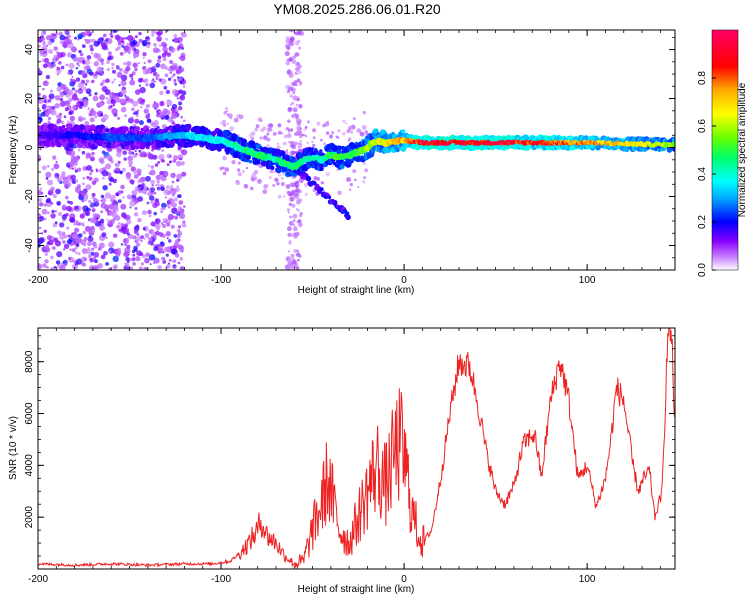 The width and height of the screenshot is (750, 600). I want to click on spectrogram-y-tick-label: 40, so click(29, 50).